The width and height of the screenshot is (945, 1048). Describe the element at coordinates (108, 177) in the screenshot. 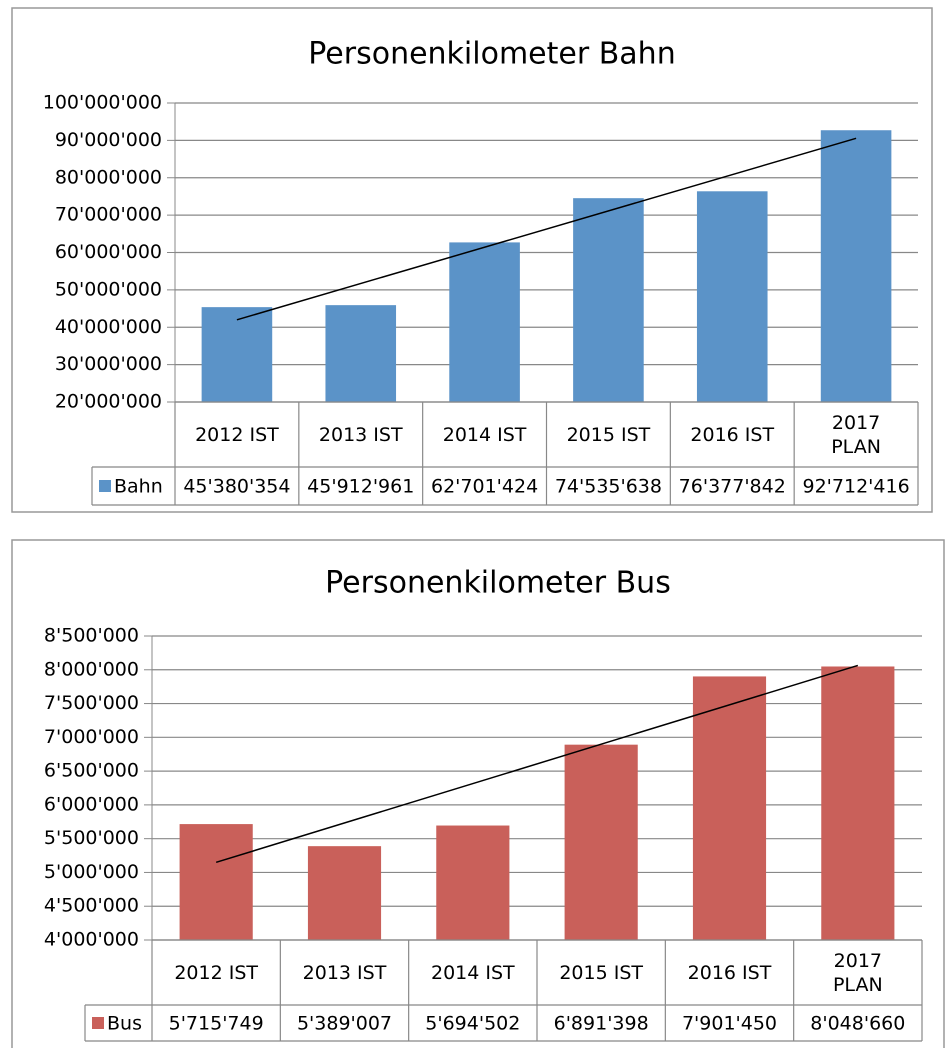

I see `y-tick-label: 80'000'000` at that location.